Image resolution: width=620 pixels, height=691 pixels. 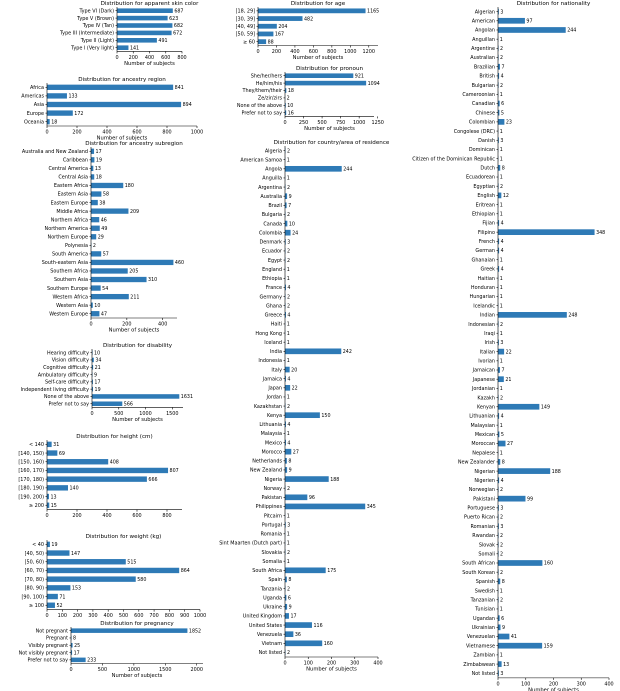 I want to click on chart-pronoun-category-label: Ze/zir/zirs, so click(x=270, y=99).